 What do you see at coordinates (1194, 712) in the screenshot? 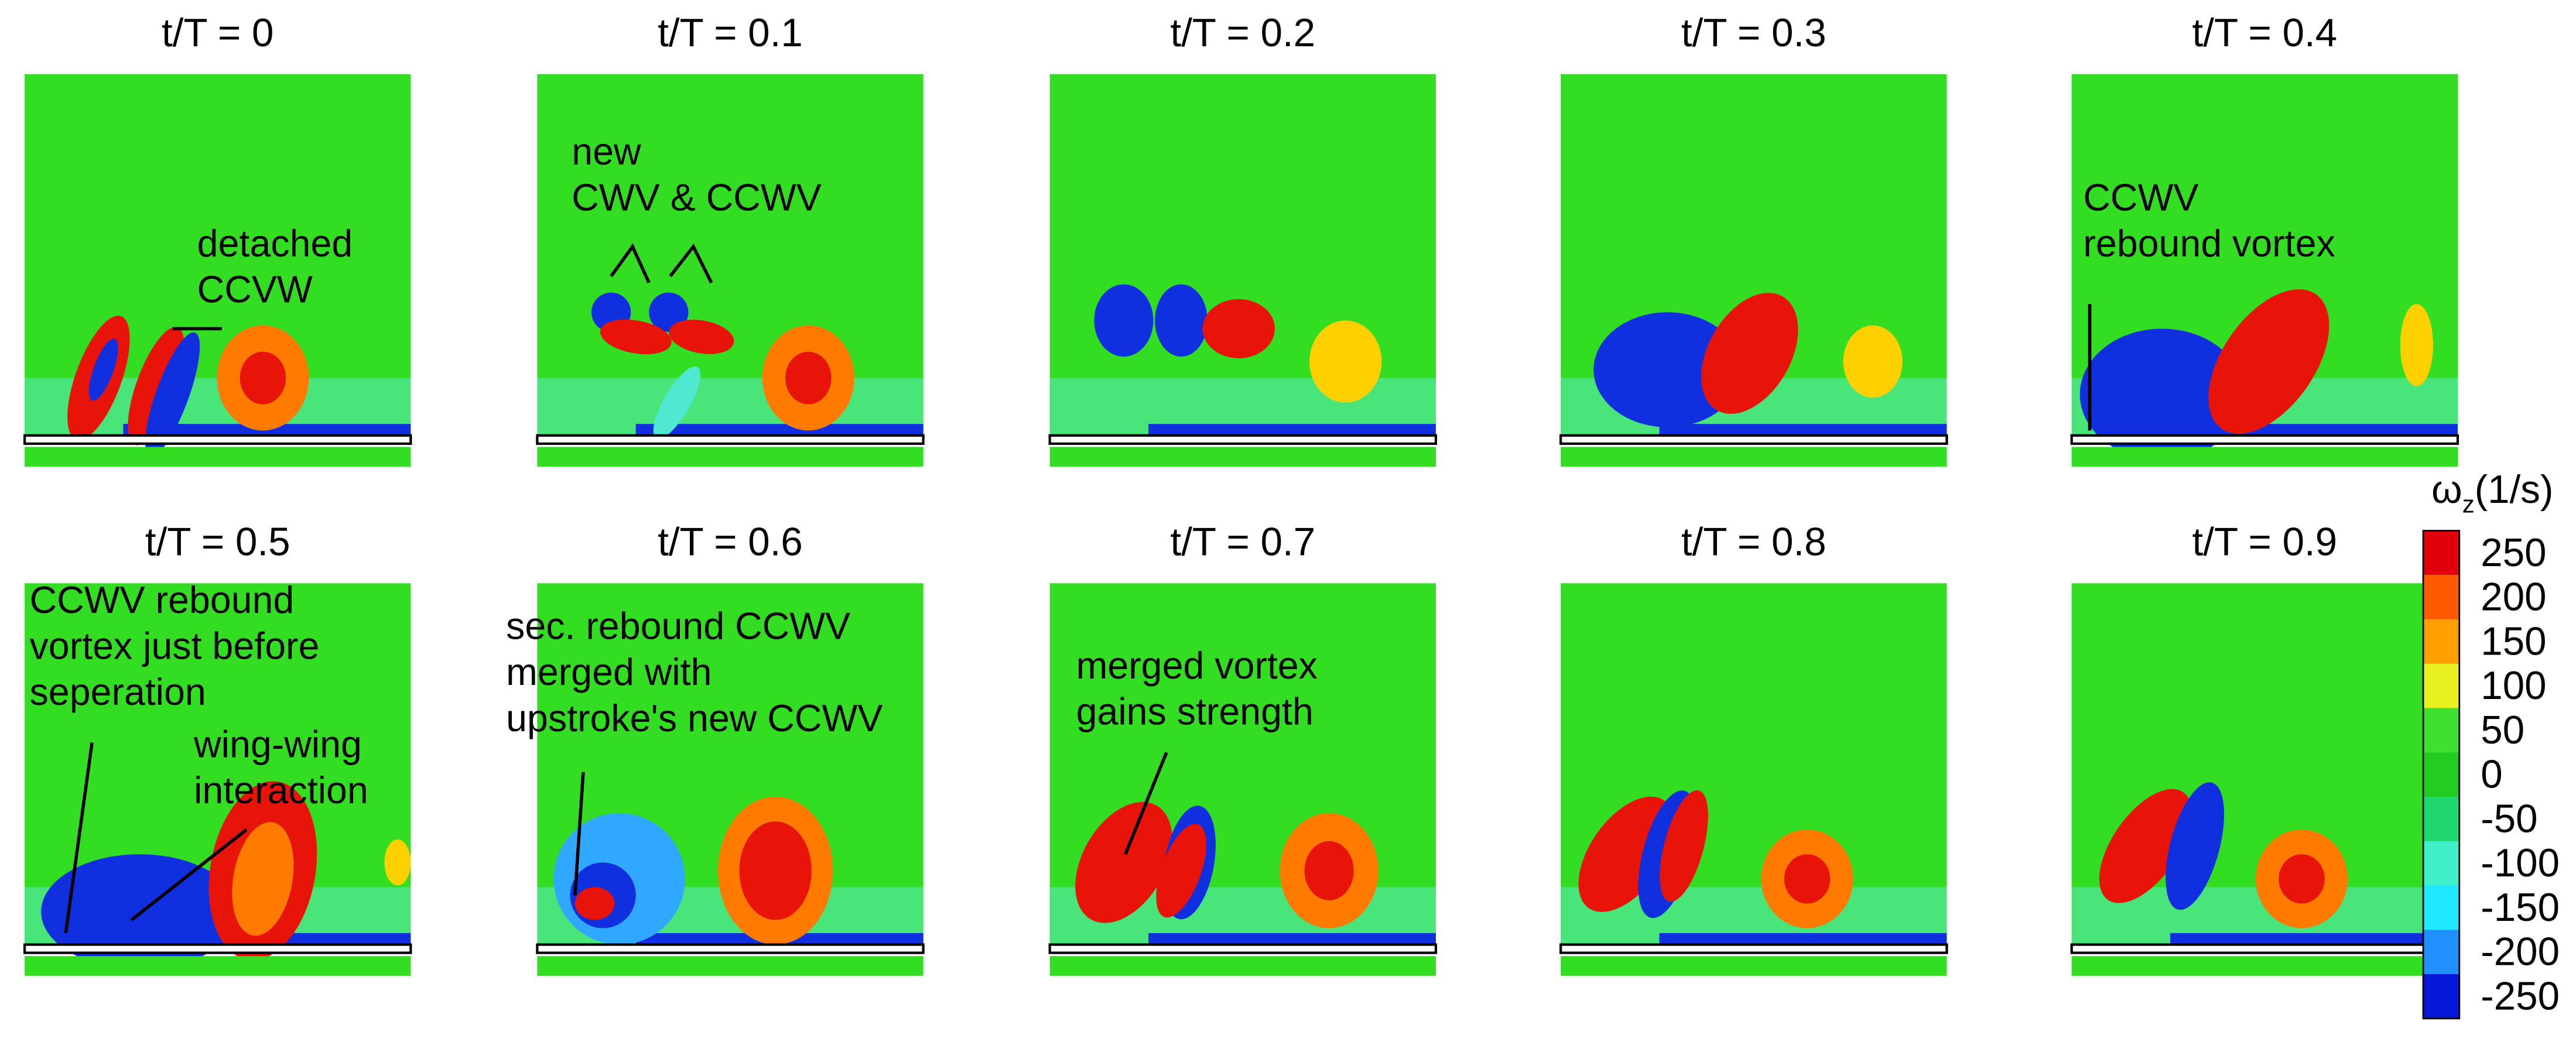
I see `annotation: gains strength` at bounding box center [1194, 712].